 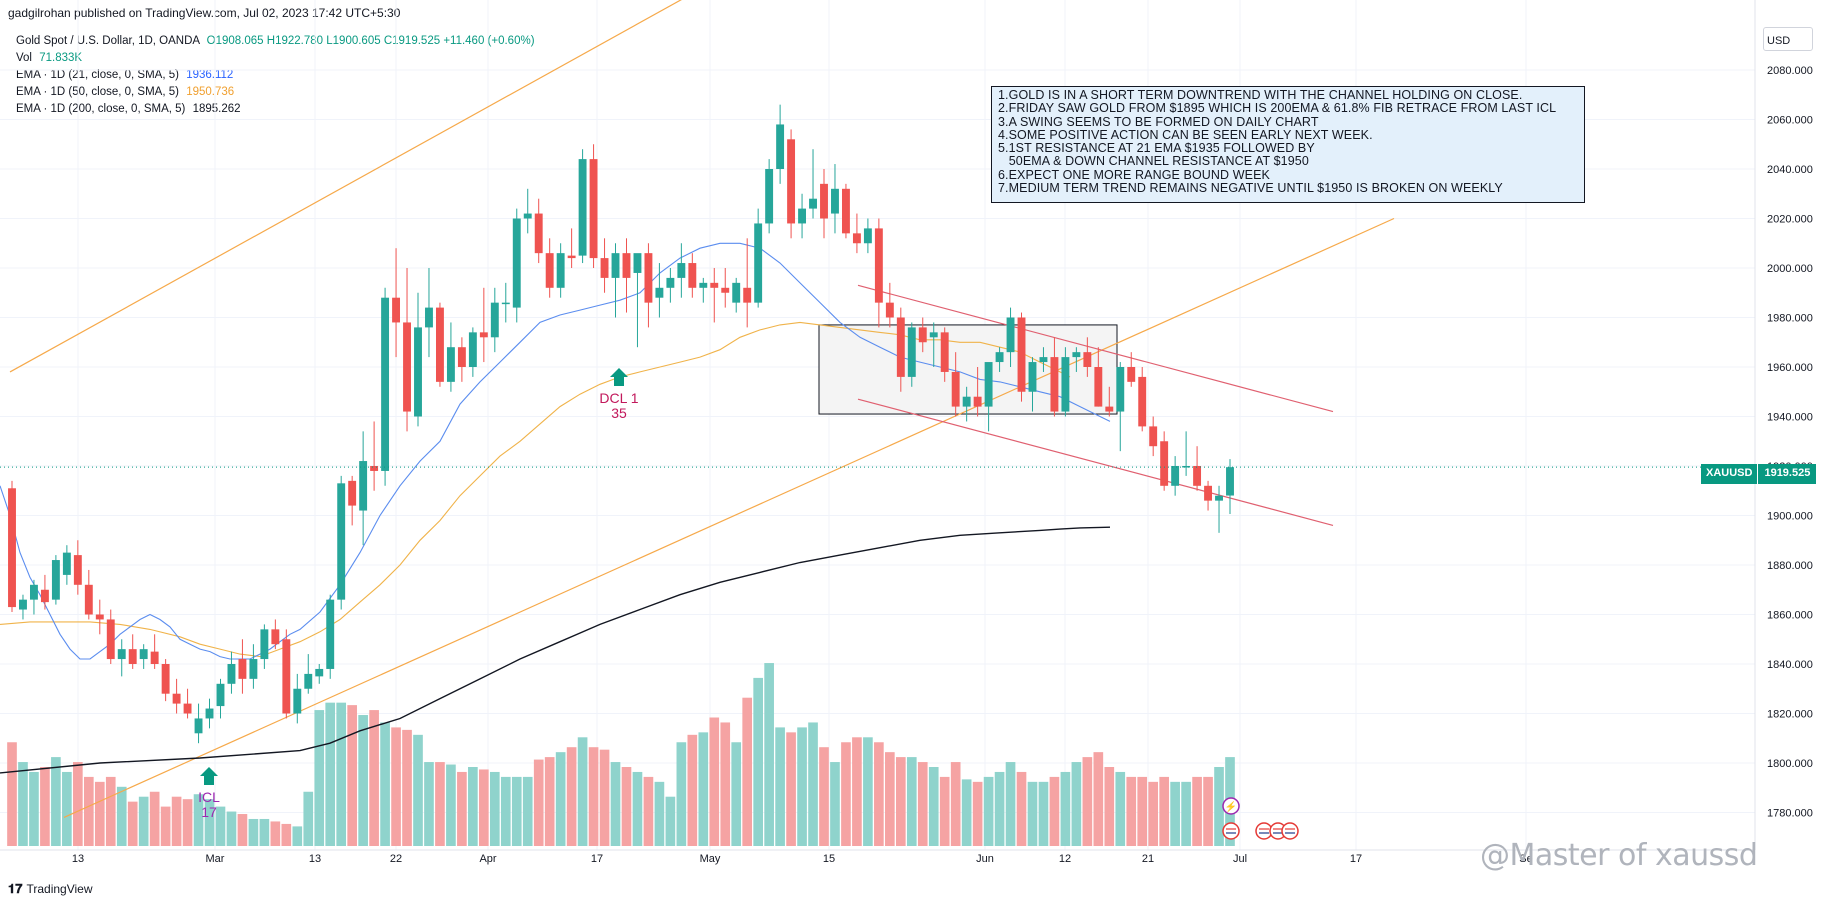 I want to click on note-line: 50EMA & DOWN CHANNEL RESISTANCE AT $1950, so click(x=1153, y=161).